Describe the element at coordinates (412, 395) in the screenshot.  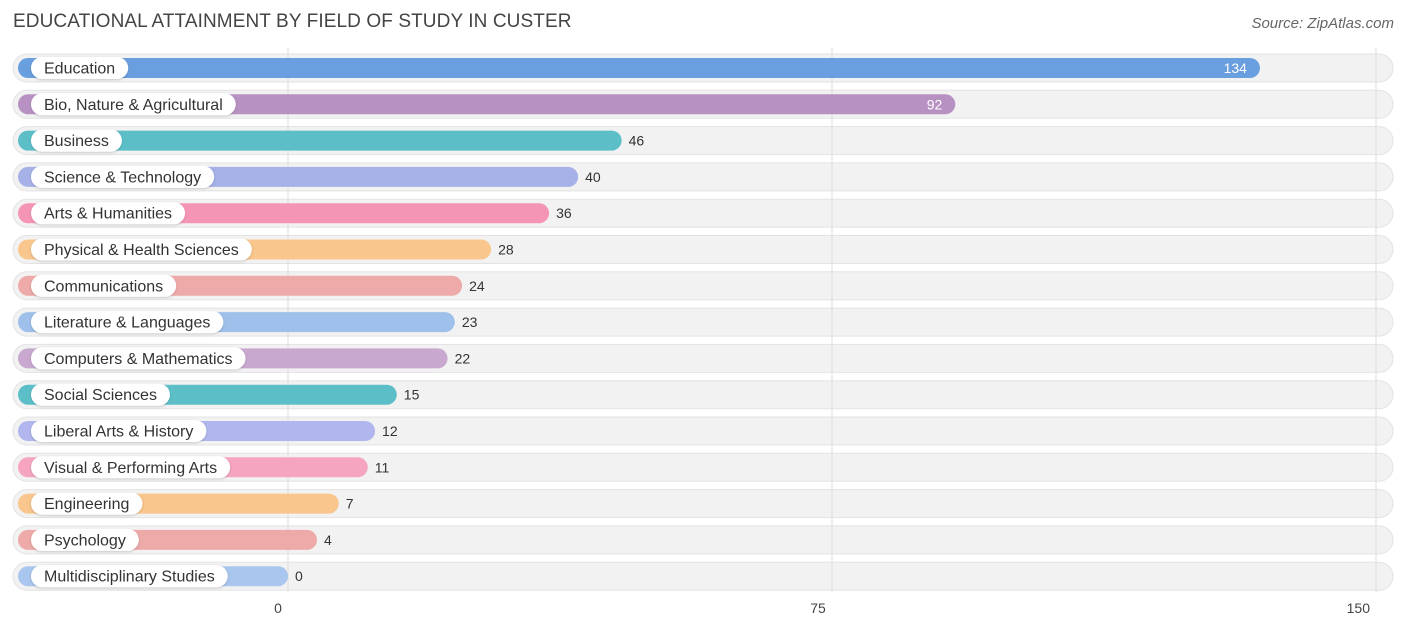
I see `value-label: 15` at that location.